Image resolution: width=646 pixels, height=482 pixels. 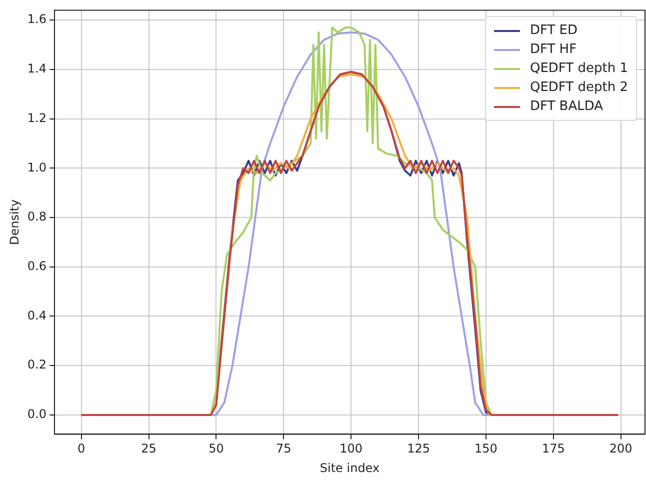 I want to click on x-axis-title: Site index, so click(x=350, y=467).